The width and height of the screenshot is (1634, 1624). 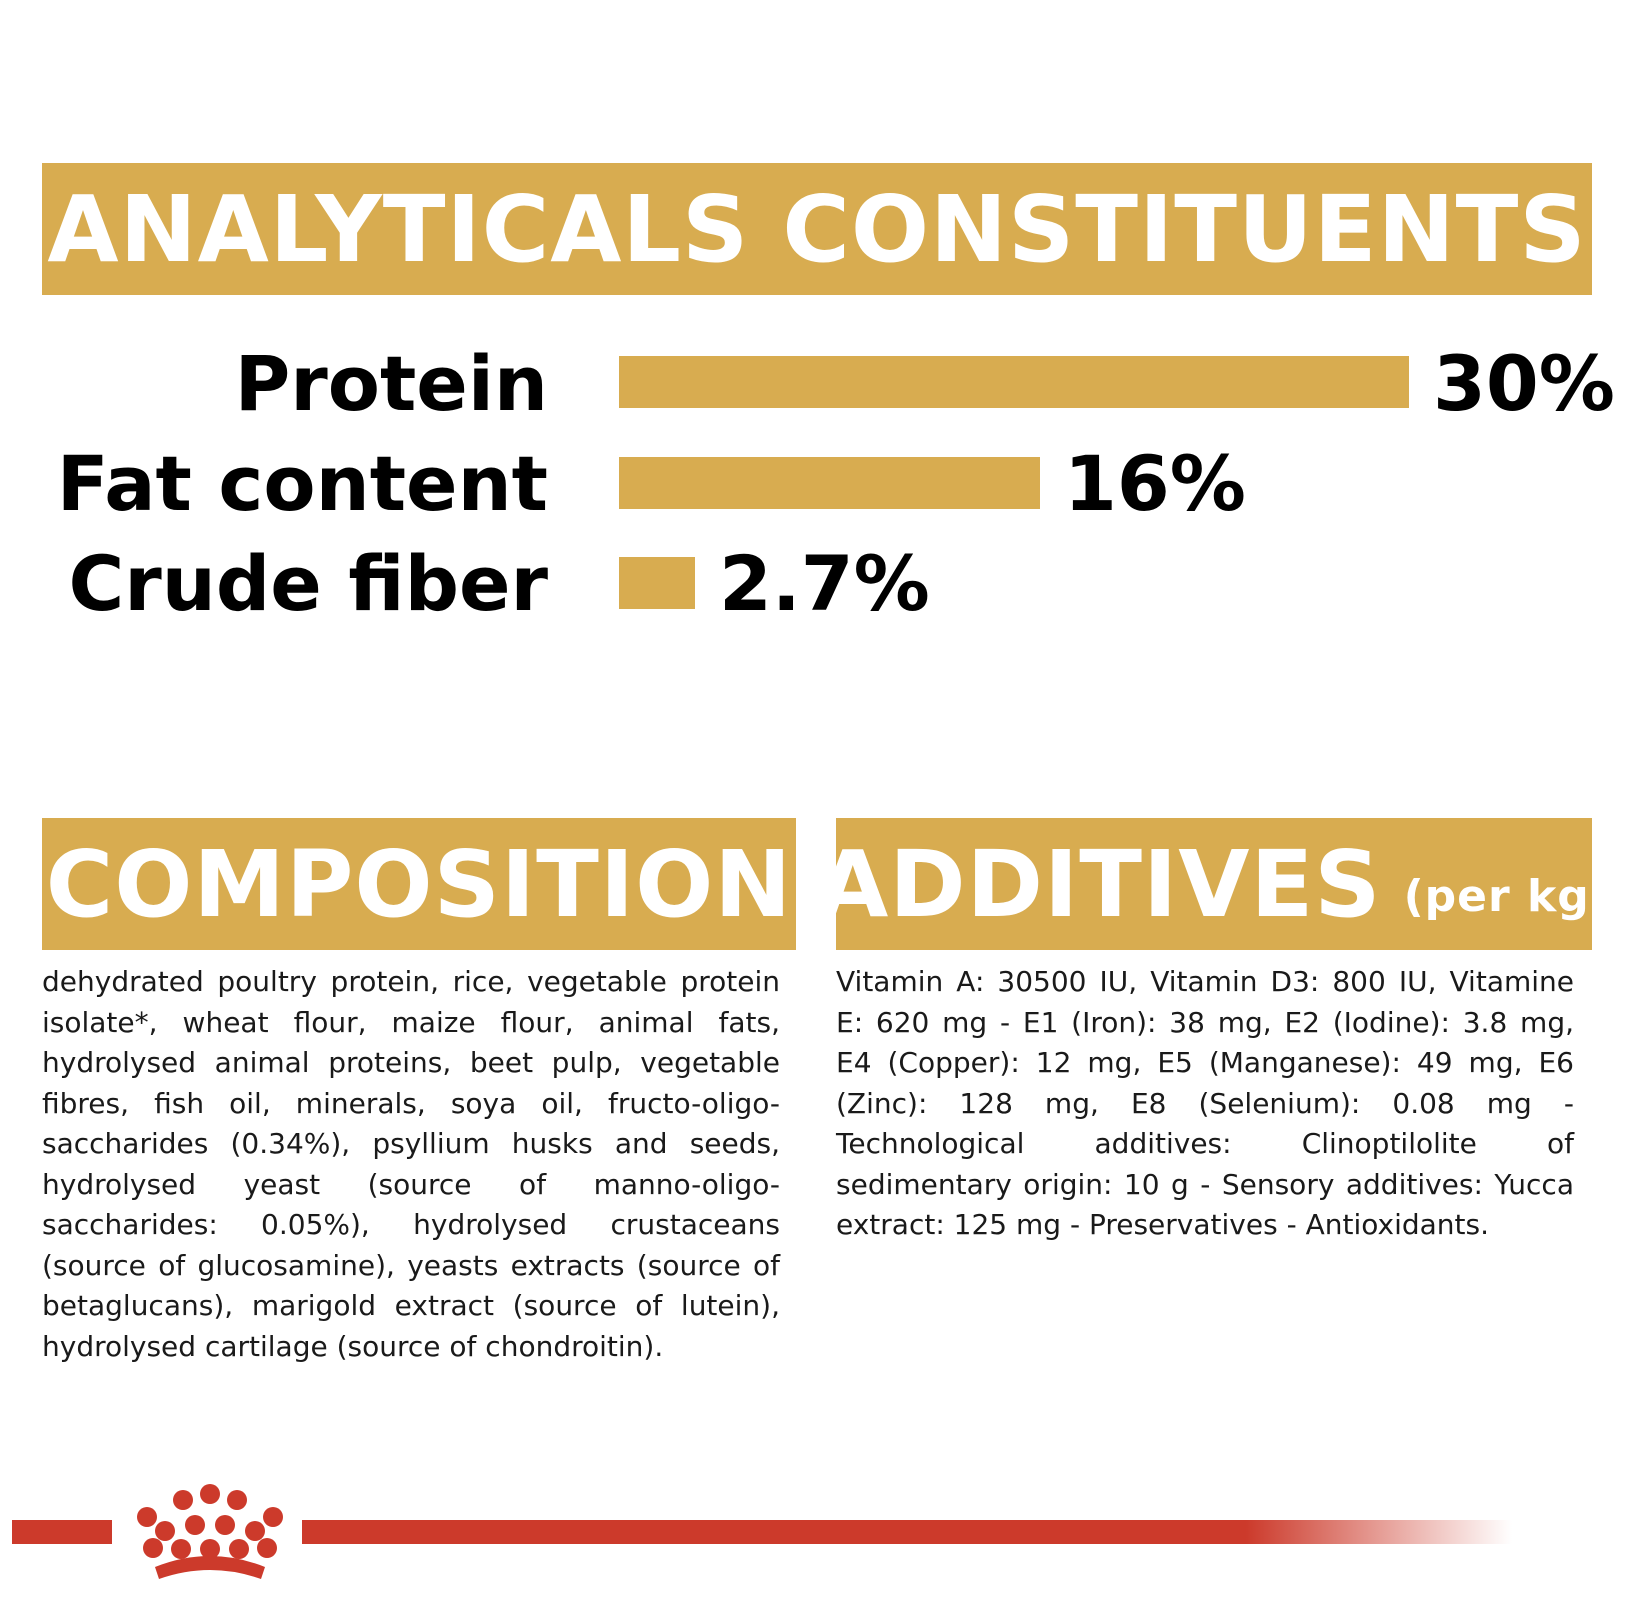 What do you see at coordinates (210, 1531) in the screenshot?
I see `royal-canin-crown-icon` at bounding box center [210, 1531].